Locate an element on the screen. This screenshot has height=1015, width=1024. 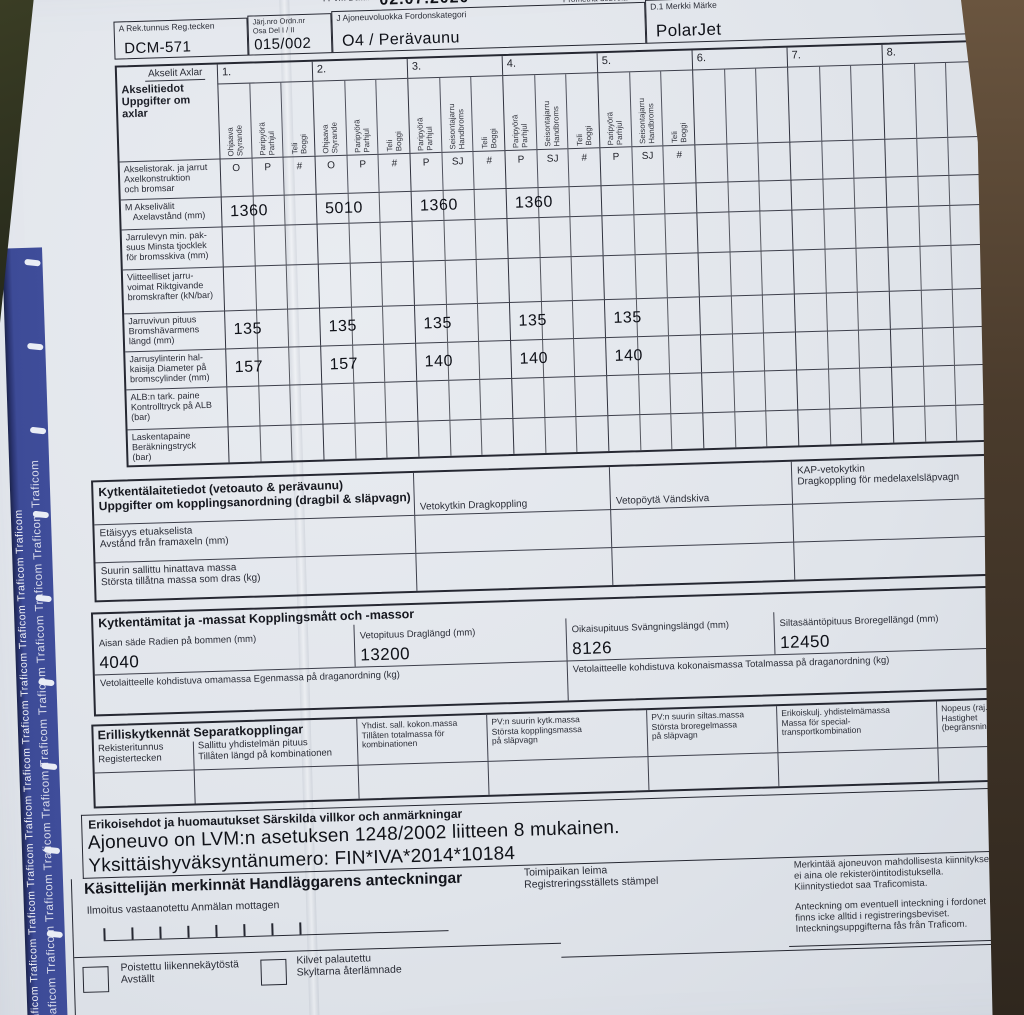
drawing-length-cell: Vetopituus Draglängd (mm) 13200 is located at coordinates (460, 642).